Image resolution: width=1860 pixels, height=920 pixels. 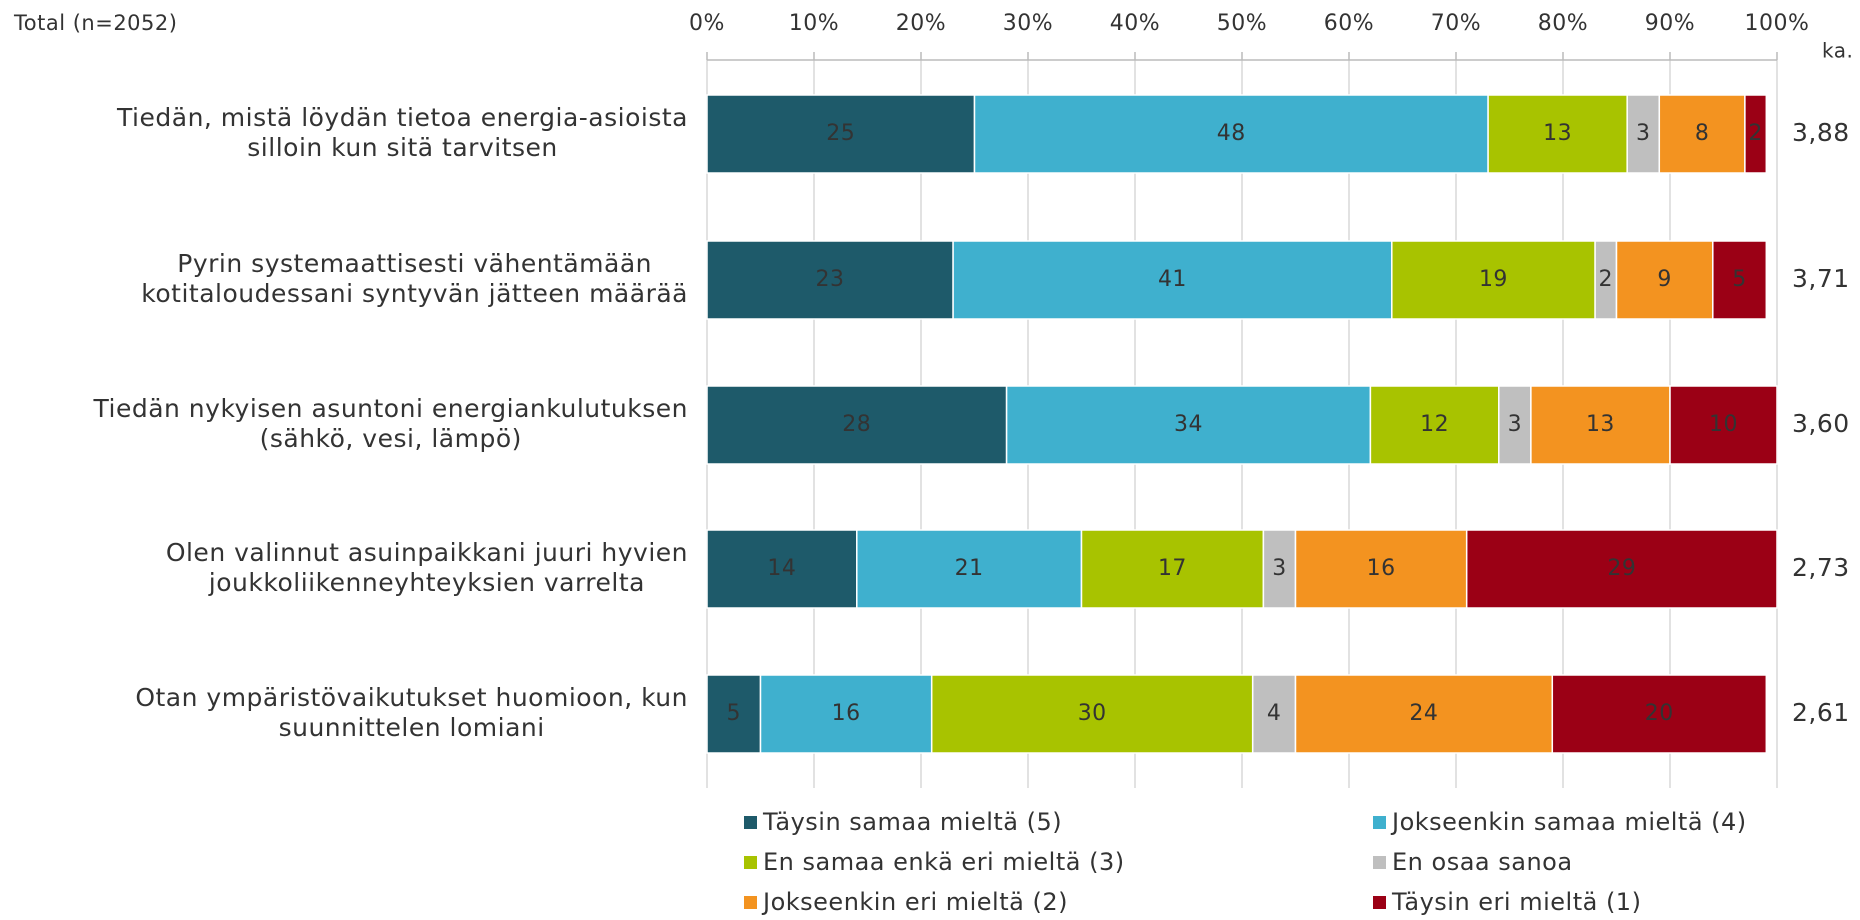 I want to click on data-label: 14, so click(x=781, y=568).